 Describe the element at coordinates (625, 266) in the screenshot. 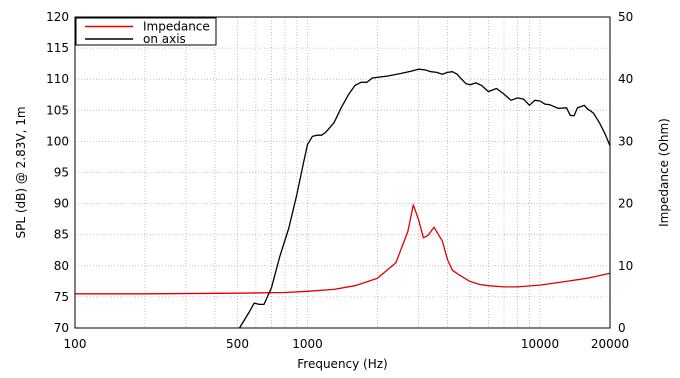

I see `y-tick-label-right: 10` at that location.